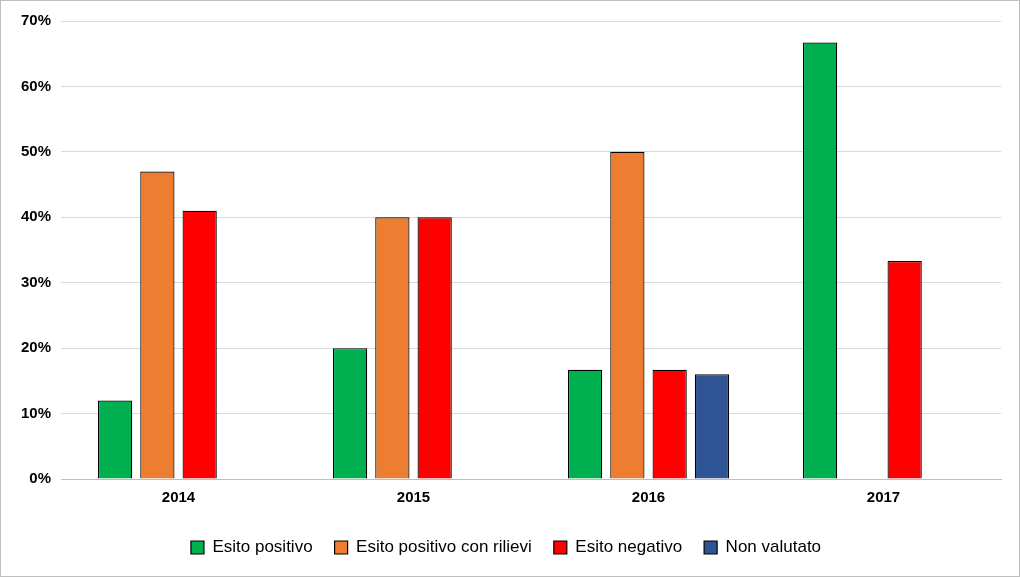  I want to click on x-tick-label: 2016, so click(648, 497).